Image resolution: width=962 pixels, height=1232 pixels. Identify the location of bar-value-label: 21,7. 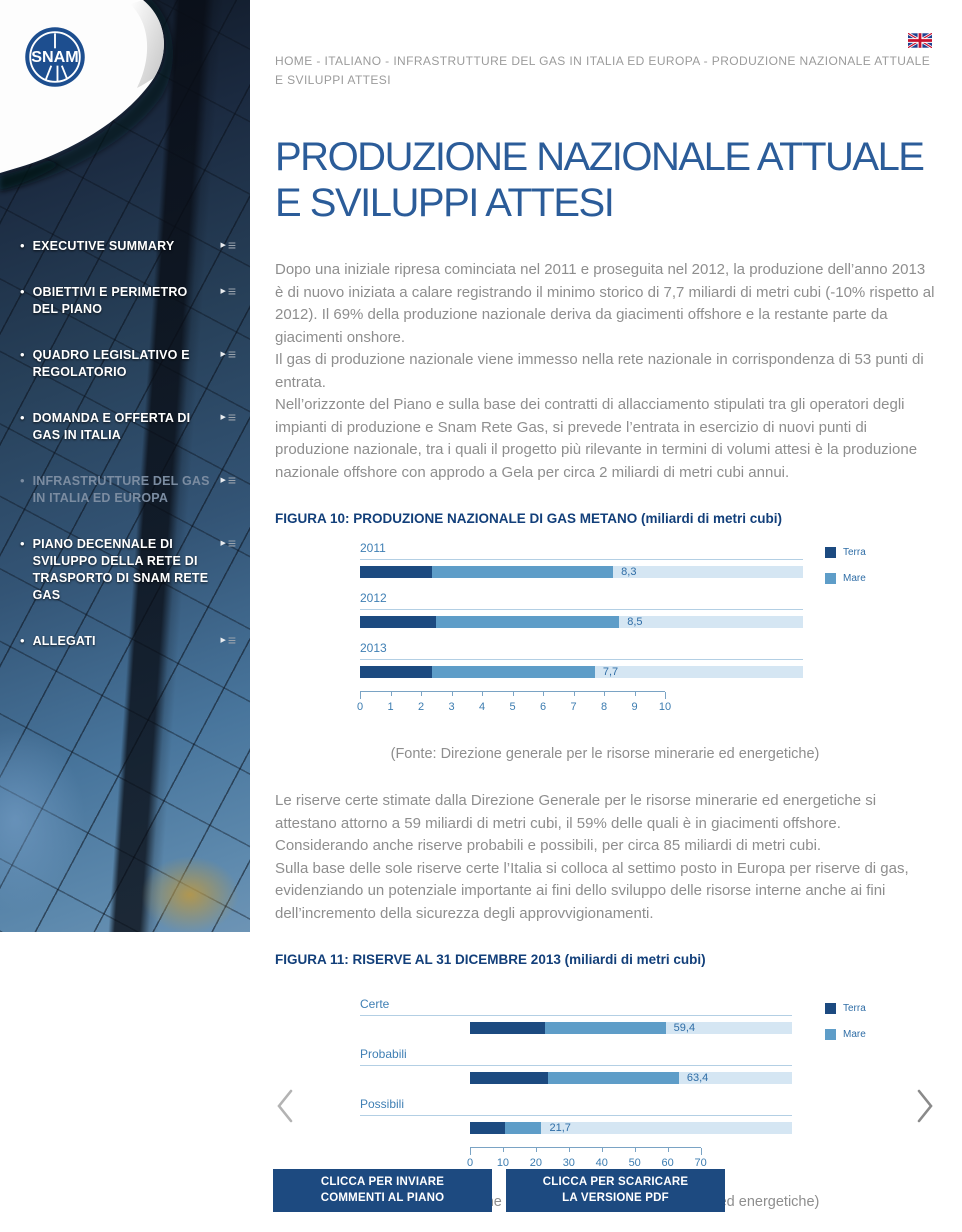
(560, 1128).